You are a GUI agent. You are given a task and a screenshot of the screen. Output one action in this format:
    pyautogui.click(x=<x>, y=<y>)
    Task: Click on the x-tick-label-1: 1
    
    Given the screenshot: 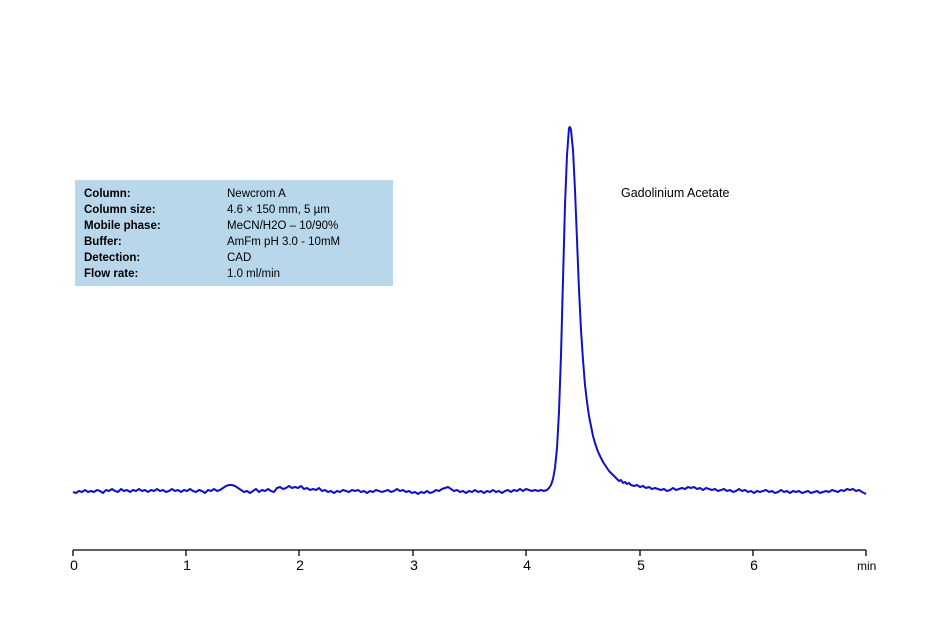 What is the action you would take?
    pyautogui.click(x=187, y=565)
    